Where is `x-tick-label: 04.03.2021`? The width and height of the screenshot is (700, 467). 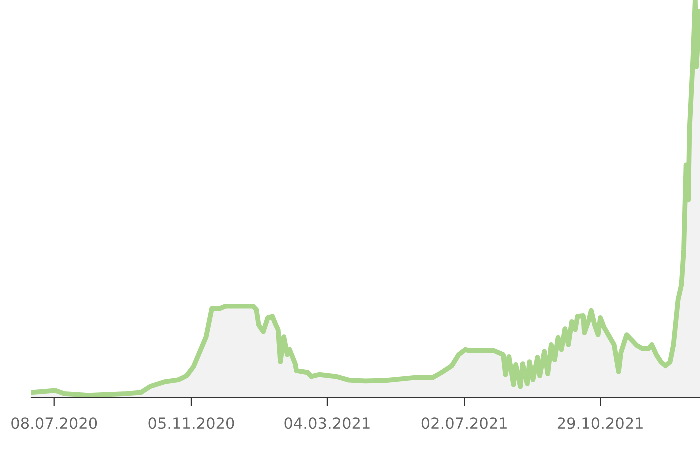
x-tick-label: 04.03.2021 is located at coordinates (327, 424).